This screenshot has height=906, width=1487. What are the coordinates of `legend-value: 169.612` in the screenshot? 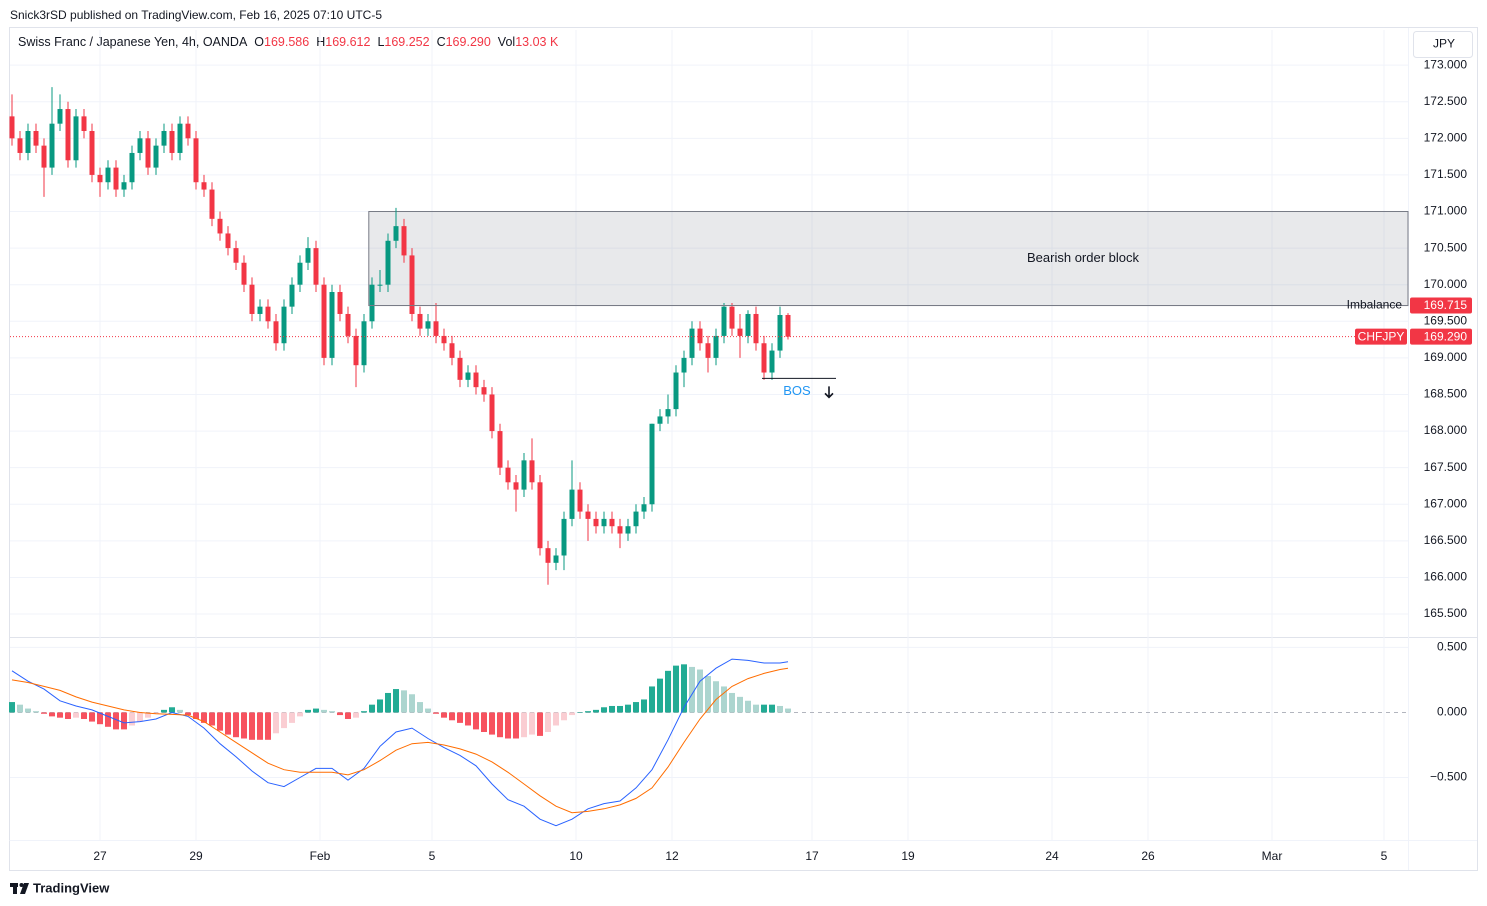 It's located at (347, 42).